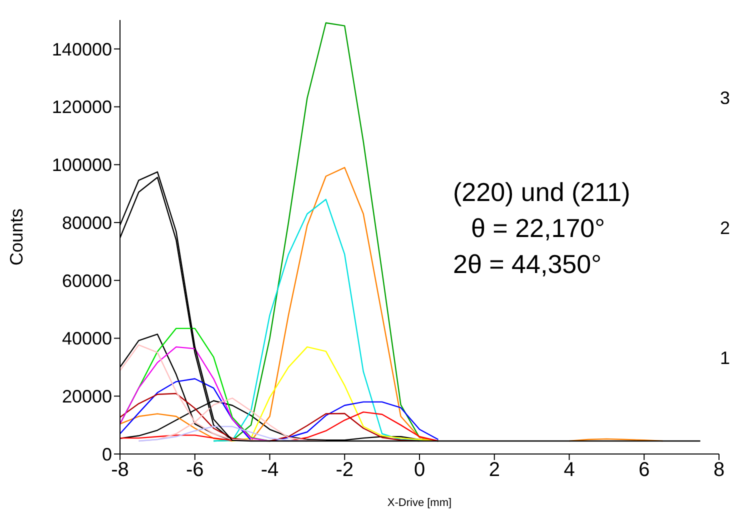 The image size is (737, 525). What do you see at coordinates (725, 98) in the screenshot?
I see `text: 3` at bounding box center [725, 98].